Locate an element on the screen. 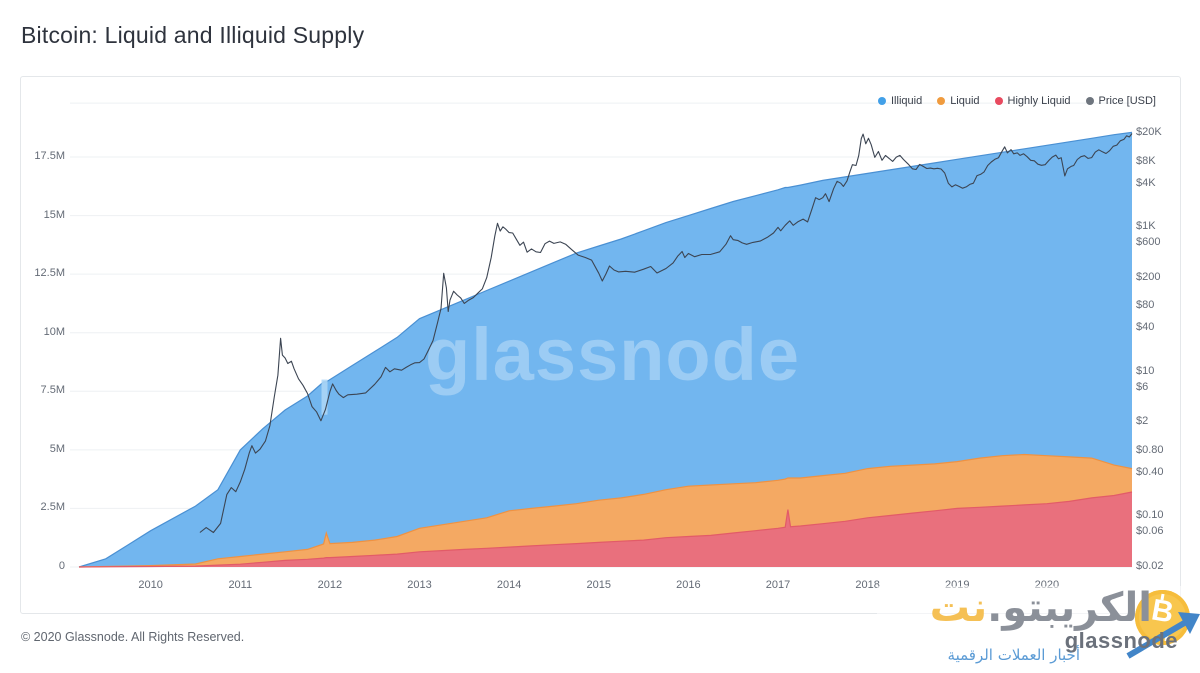 Image resolution: width=1200 pixels, height=673 pixels. y-axis-label: 0 is located at coordinates (61, 566).